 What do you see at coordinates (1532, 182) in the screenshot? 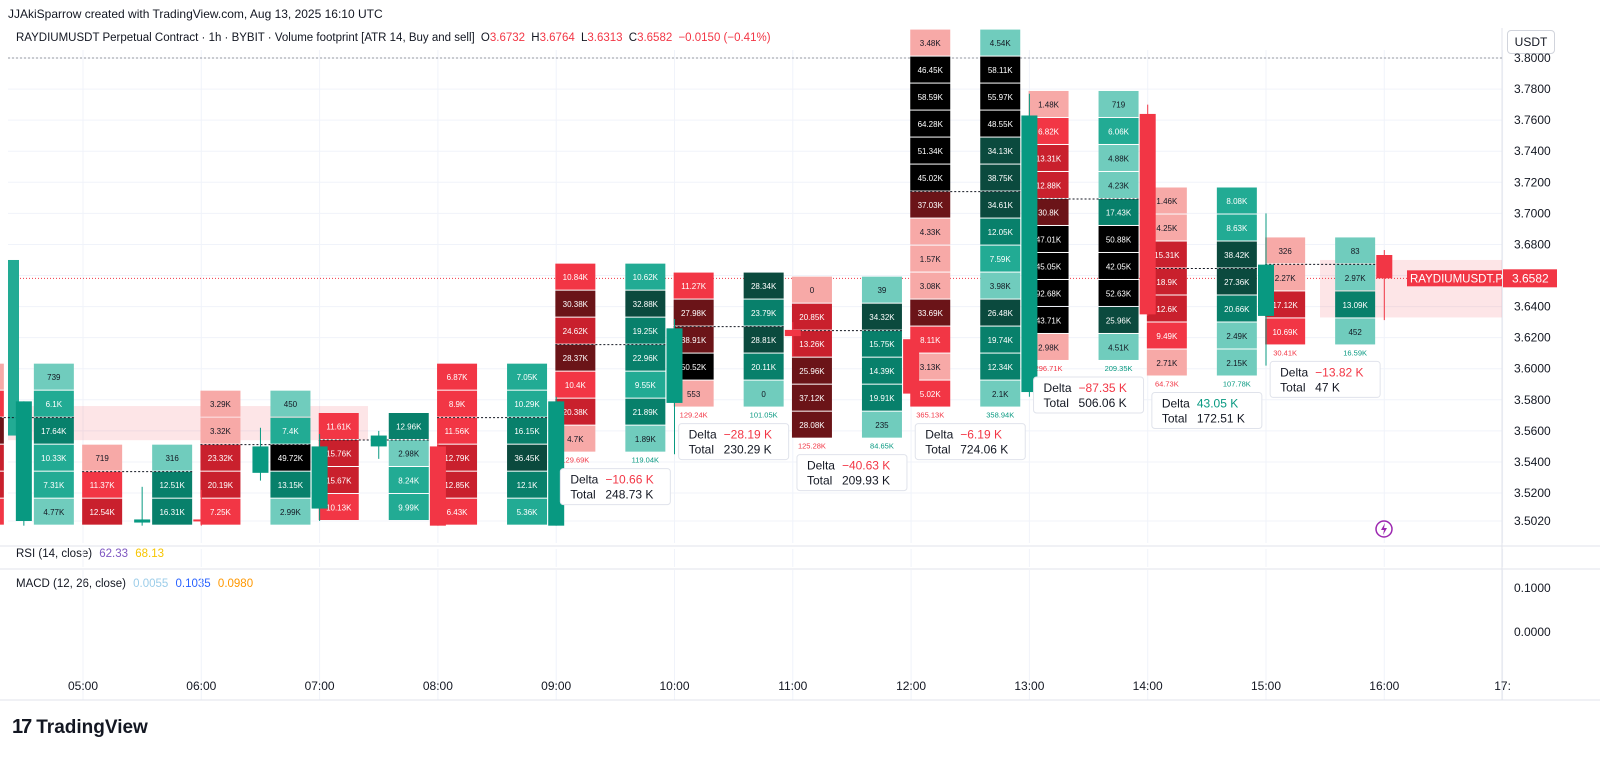
I see `price-tick-label: 3.7200` at bounding box center [1532, 182].